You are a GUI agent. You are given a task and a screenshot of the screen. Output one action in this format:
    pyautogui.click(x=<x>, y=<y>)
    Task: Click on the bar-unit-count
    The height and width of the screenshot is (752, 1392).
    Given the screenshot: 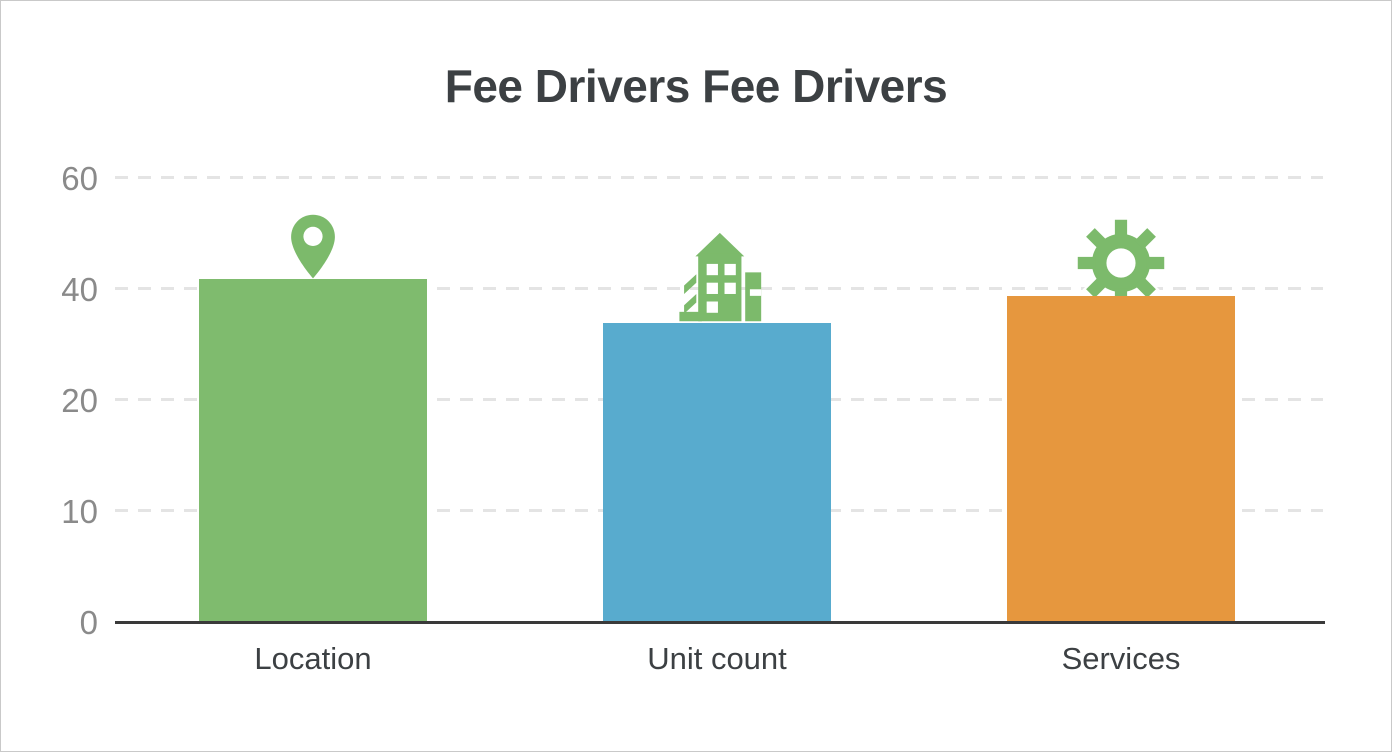 What is the action you would take?
    pyautogui.click(x=717, y=473)
    